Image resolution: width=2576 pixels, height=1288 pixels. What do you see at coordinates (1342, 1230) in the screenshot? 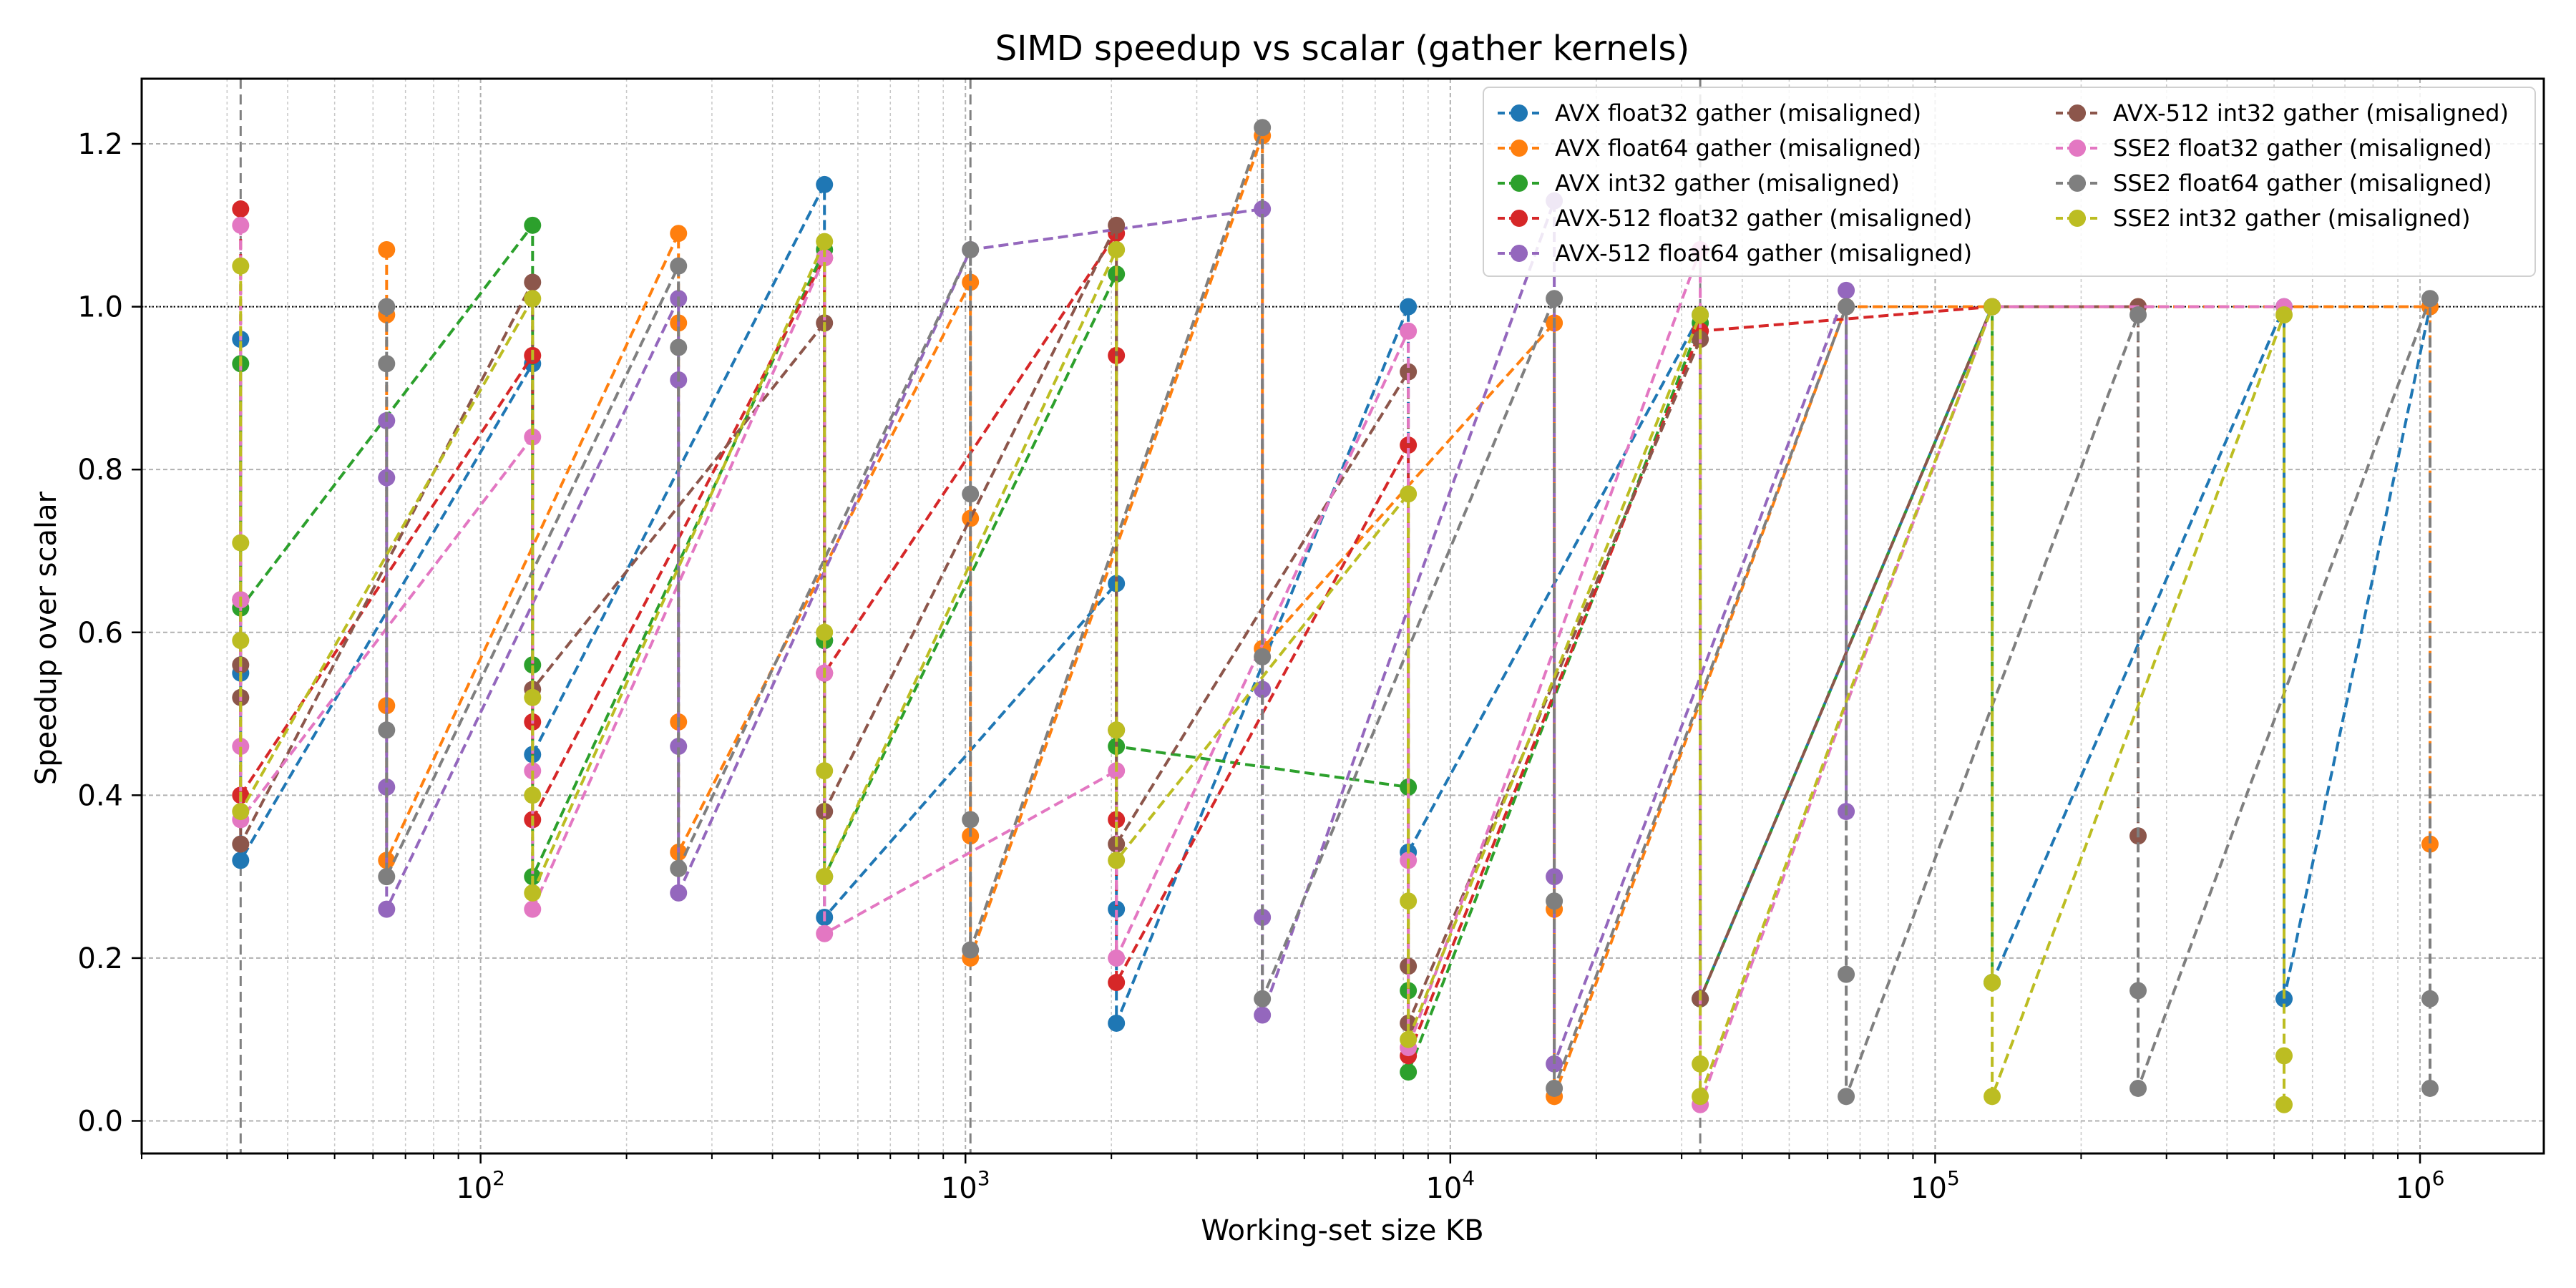
I see `x-axis-label: Working-set size KB` at bounding box center [1342, 1230].